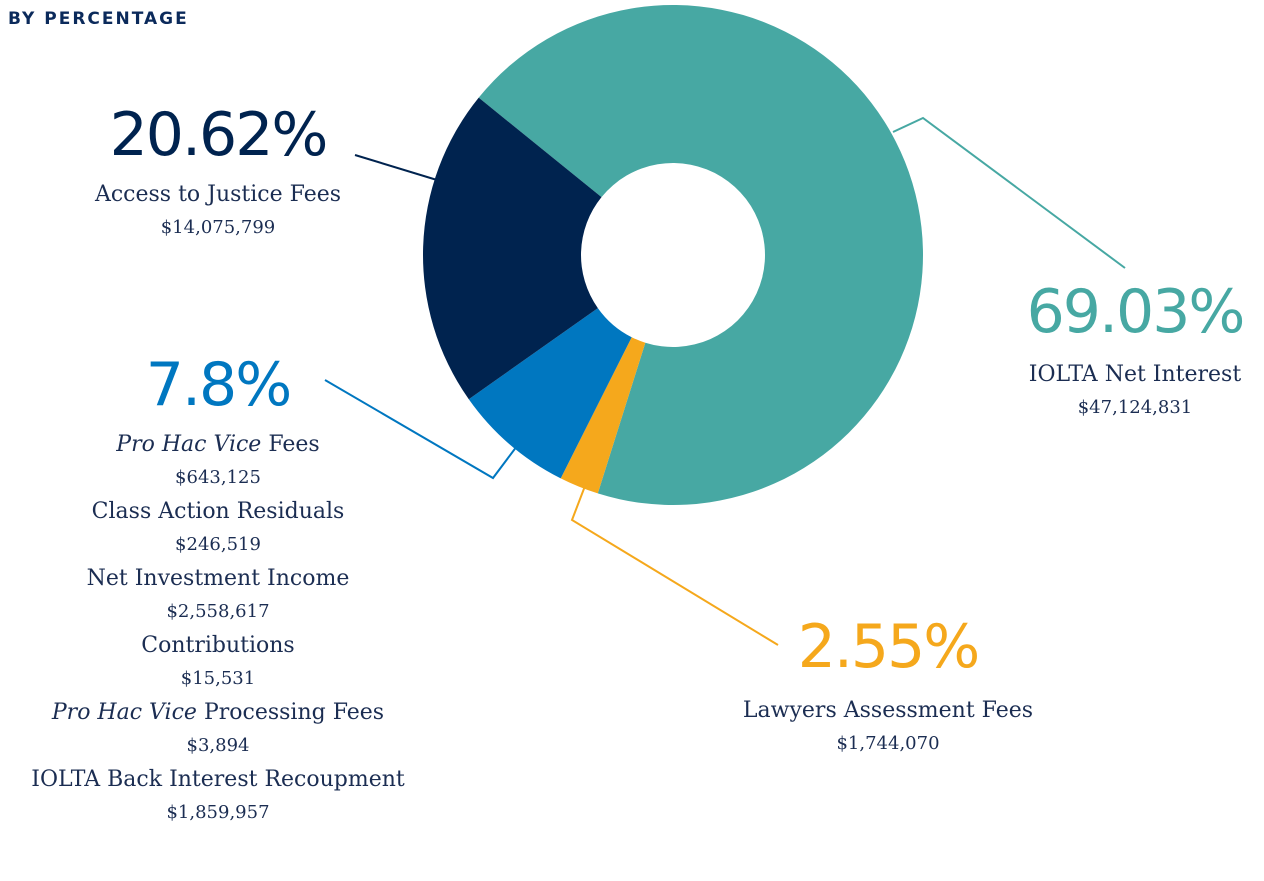 The image size is (1264, 881). I want to click on item-amount: $47,124,831, so click(1135, 407).